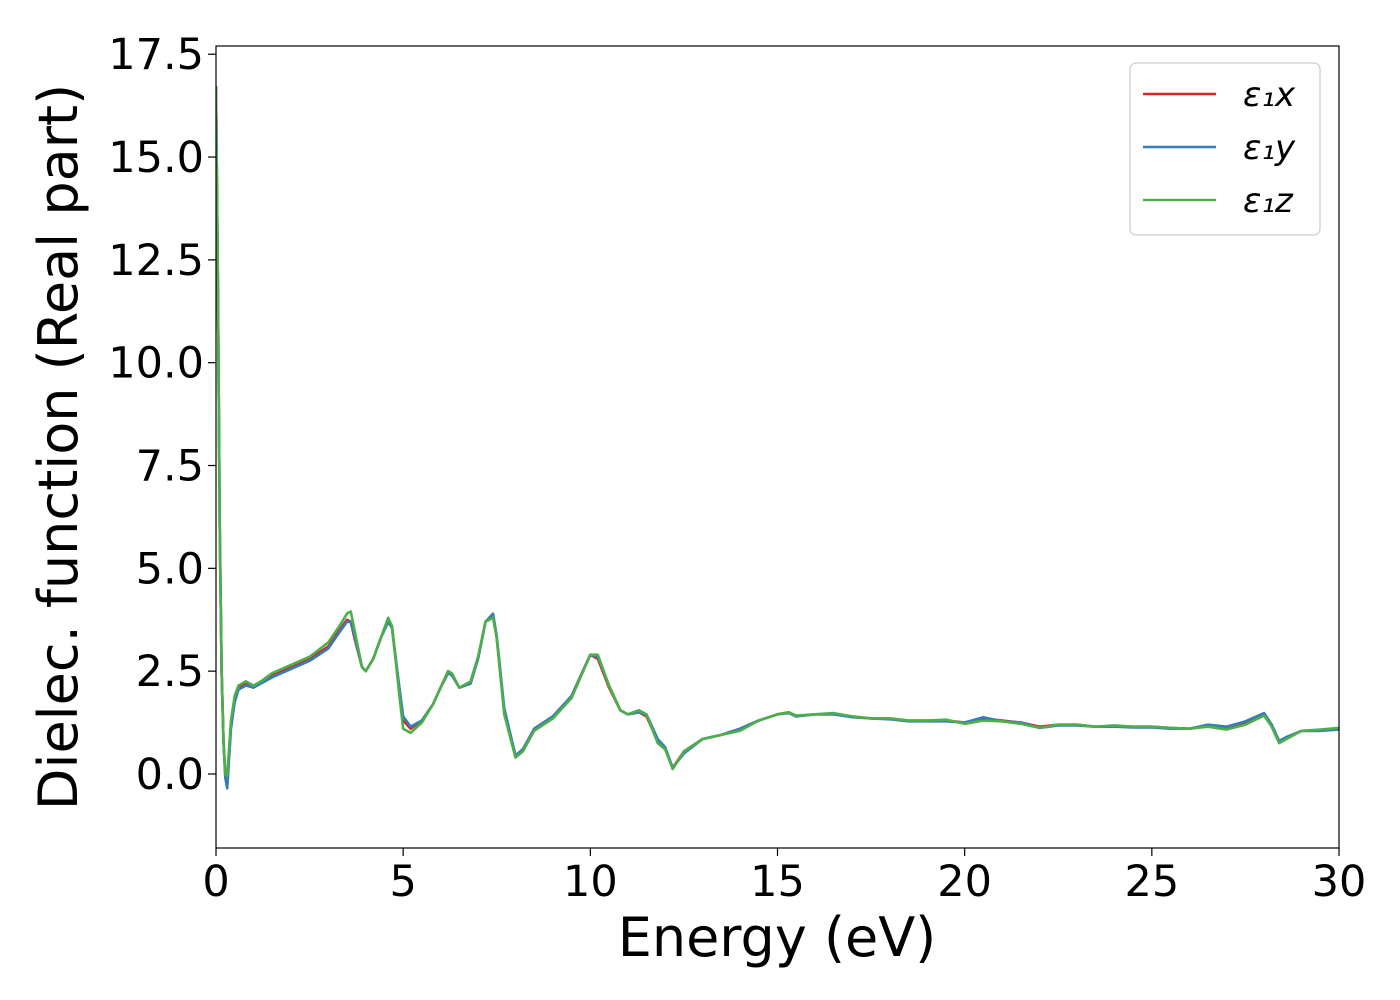  I want to click on legend-label-2: ε₁y, so click(1269, 148).